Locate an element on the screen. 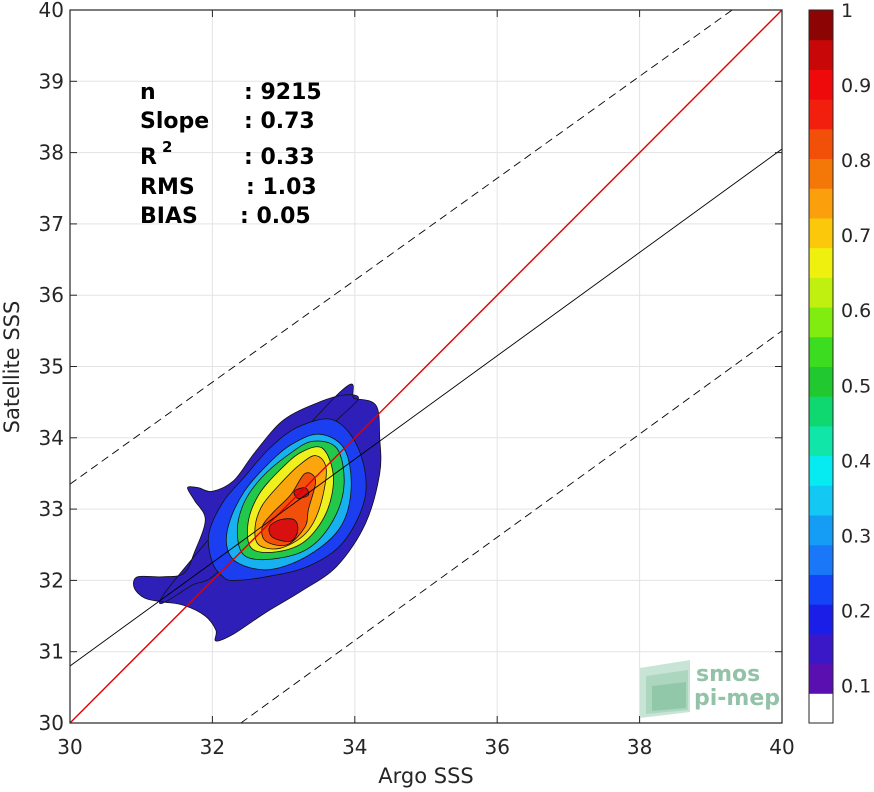  x-tick-label-1: 32 is located at coordinates (212, 747).